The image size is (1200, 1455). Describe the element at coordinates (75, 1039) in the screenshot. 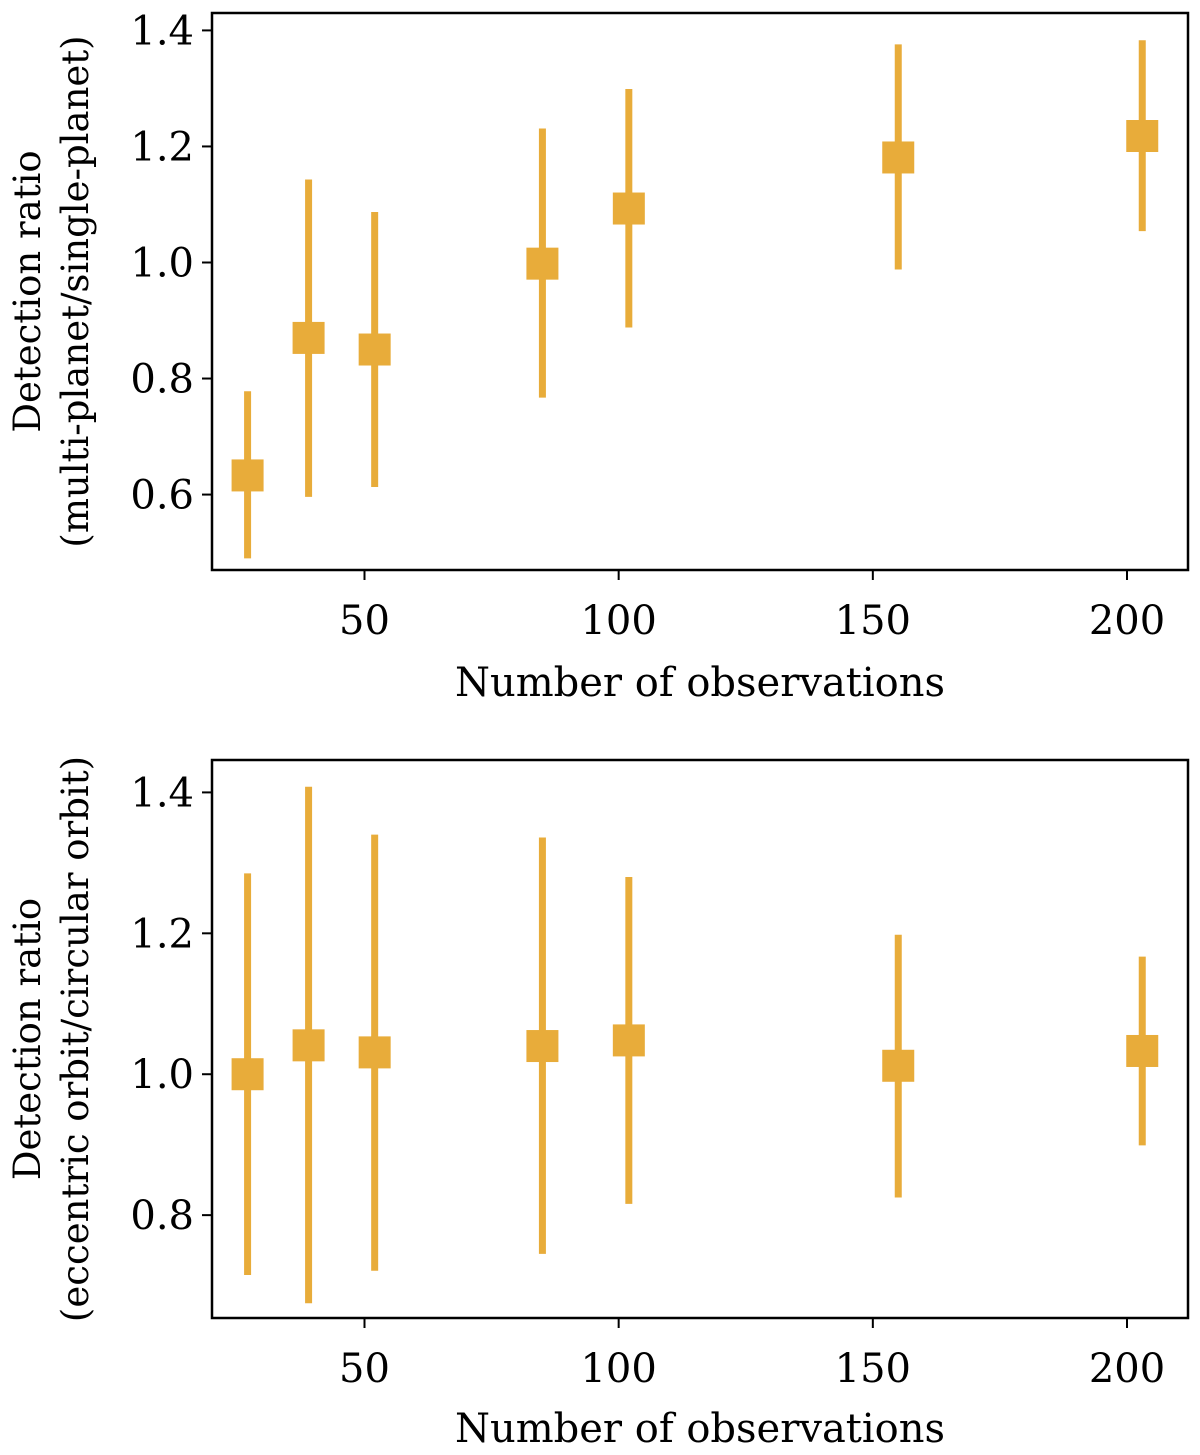

I see `y-axis-label-line2: (eccentric orbit/circular orbit)` at that location.